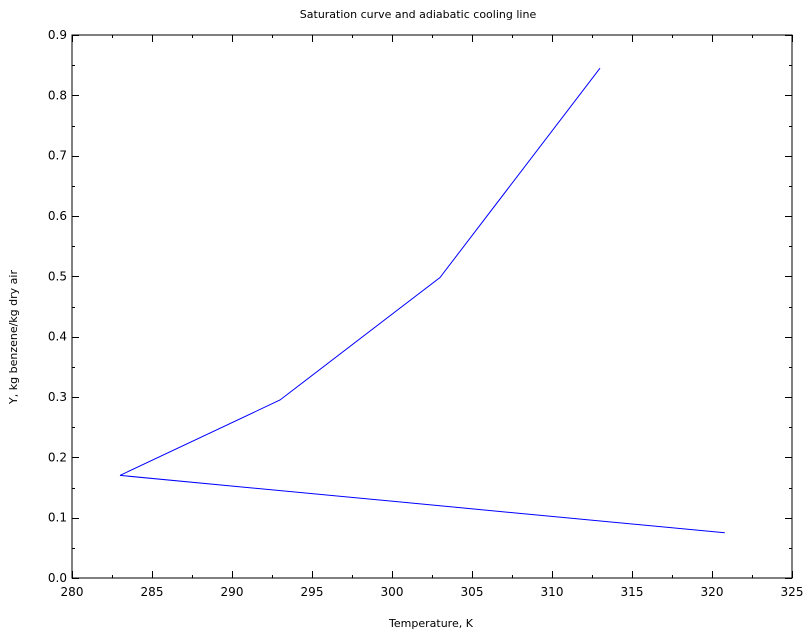 This screenshot has height=634, width=806. Describe the element at coordinates (57, 156) in the screenshot. I see `y-tick-label: 0.7` at that location.